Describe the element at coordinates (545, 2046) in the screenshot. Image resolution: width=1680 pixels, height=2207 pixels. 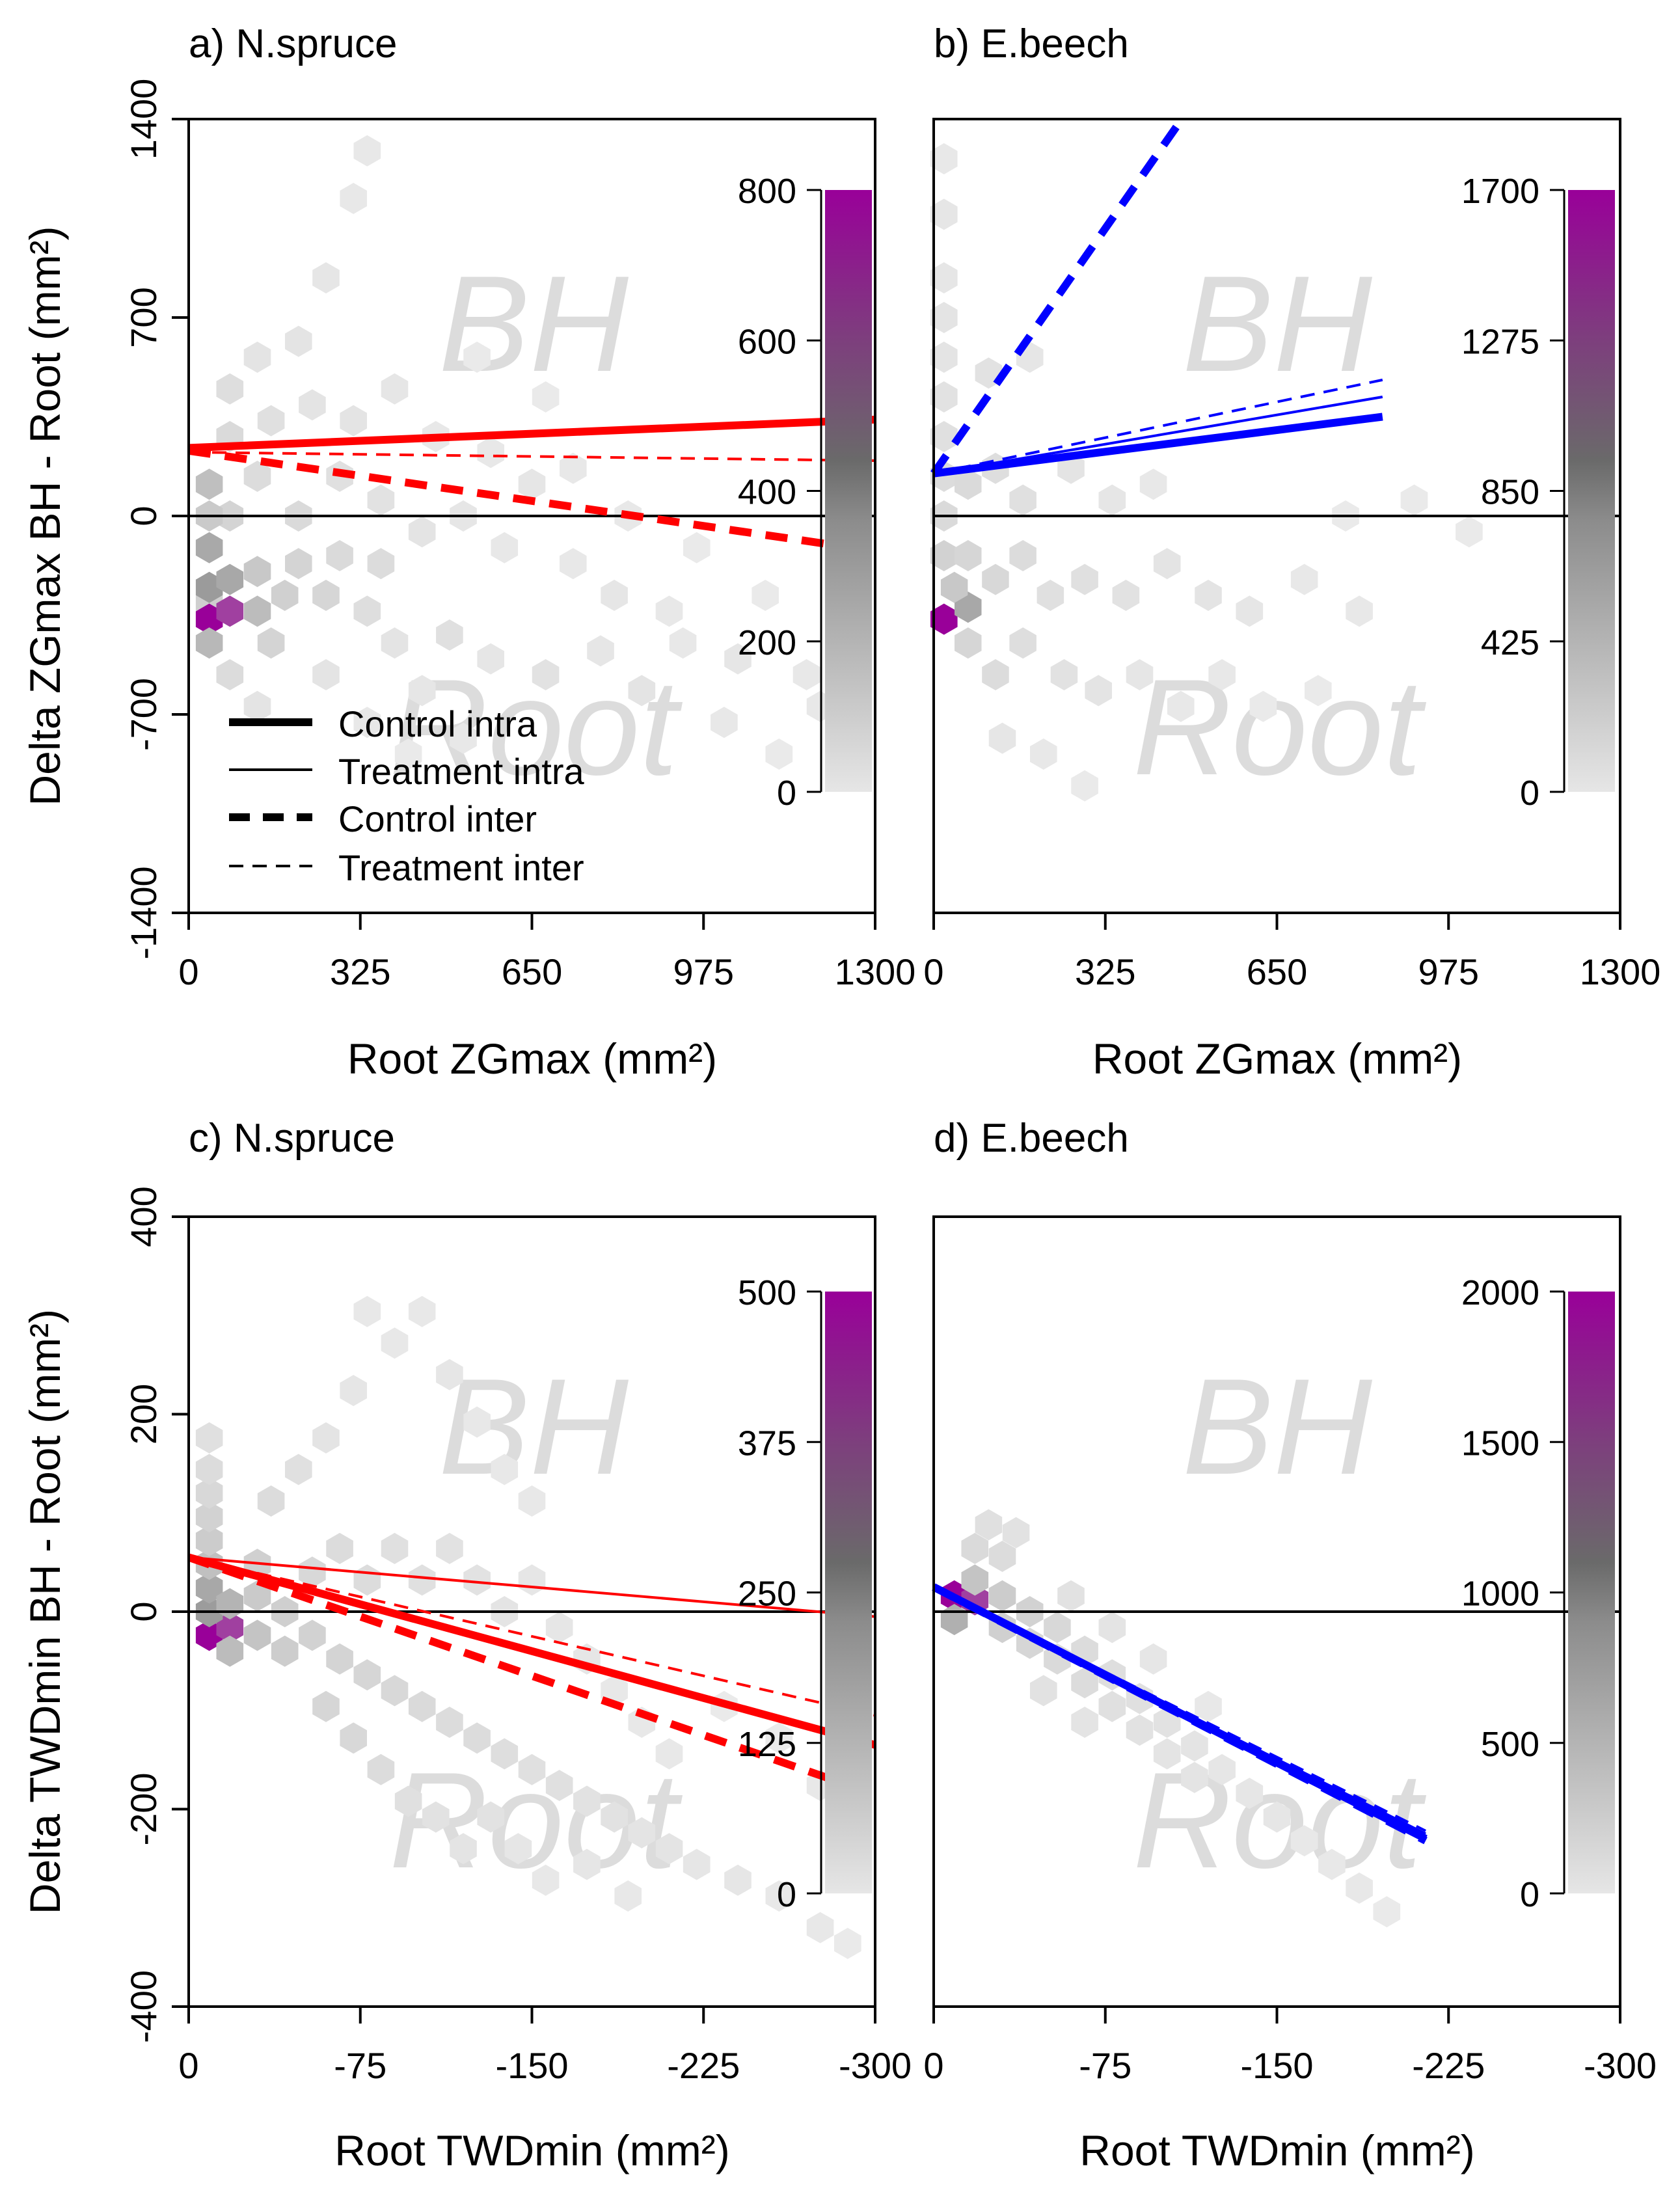
I see `x-axis: 0 -75 -150 -225 -300` at that location.